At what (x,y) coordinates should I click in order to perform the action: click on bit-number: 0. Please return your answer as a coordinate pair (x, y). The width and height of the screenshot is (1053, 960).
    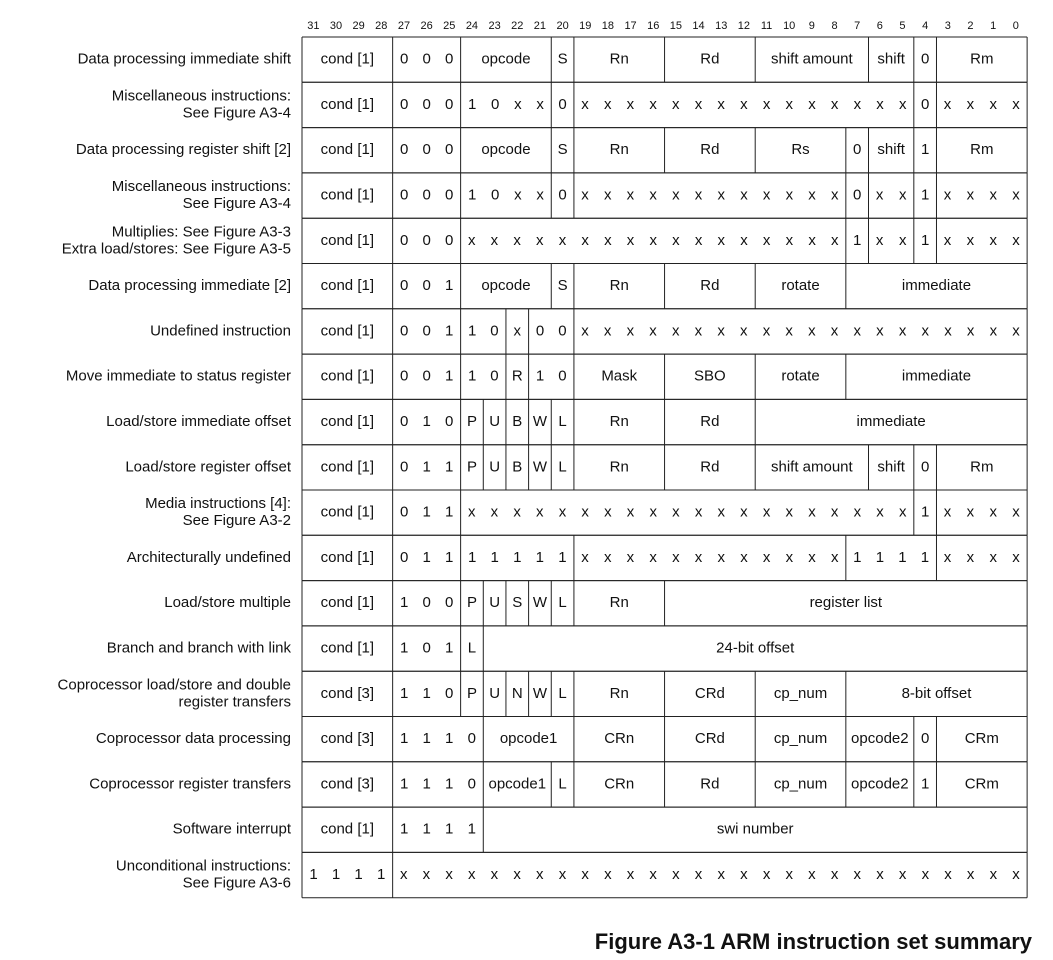
    Looking at the image, I should click on (1016, 26).